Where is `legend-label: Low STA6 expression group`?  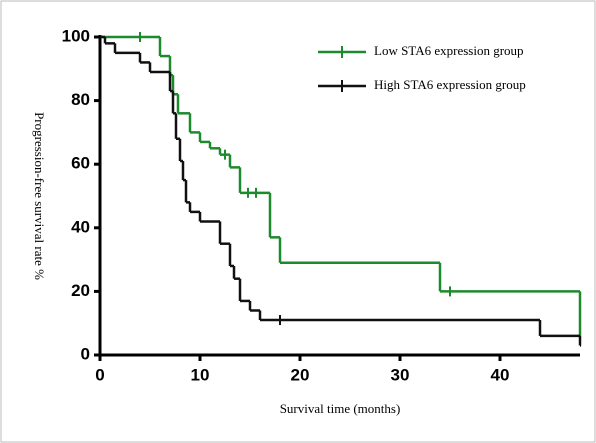
legend-label: Low STA6 expression group is located at coordinates (449, 50).